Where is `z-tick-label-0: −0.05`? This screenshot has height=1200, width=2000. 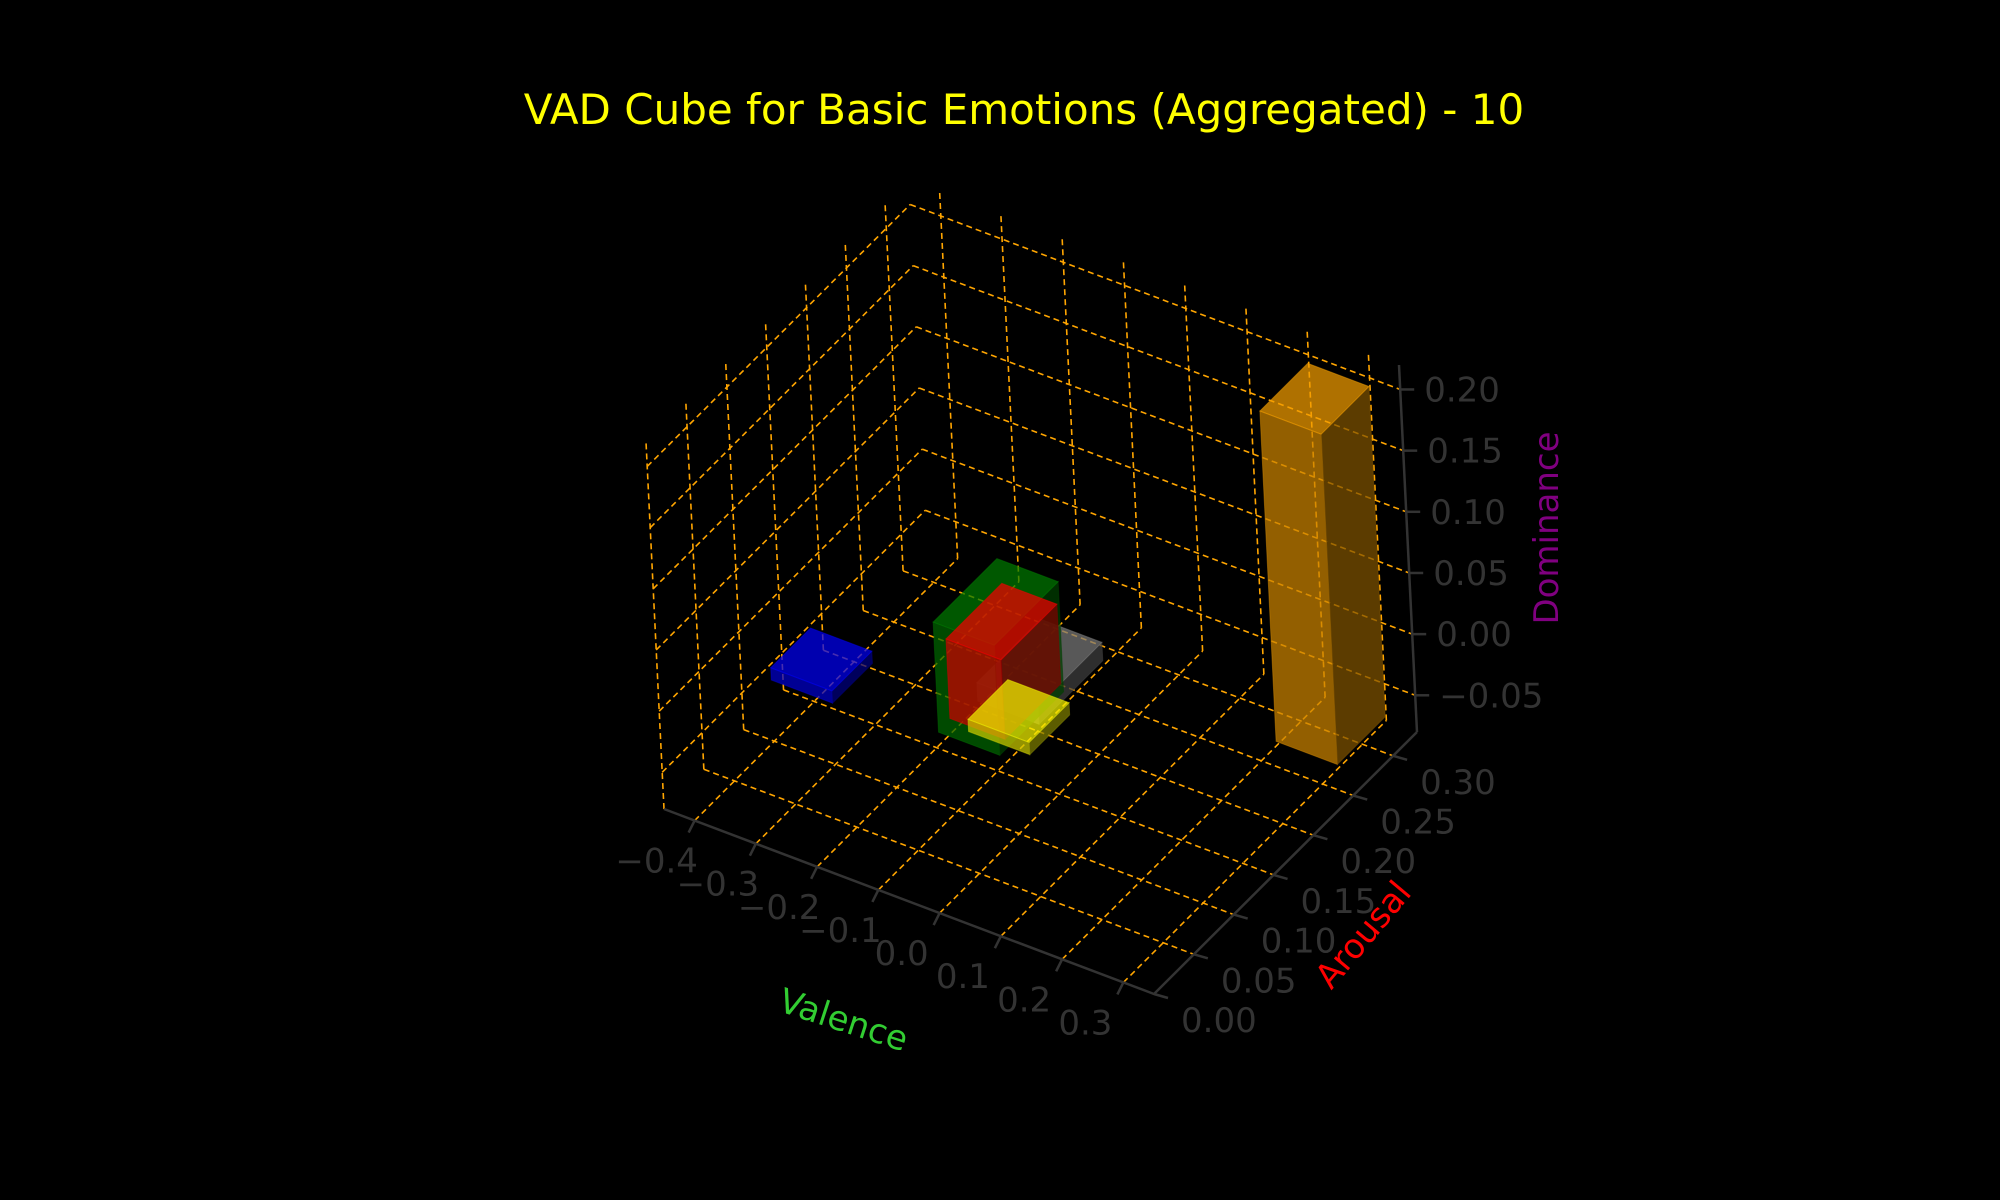
z-tick-label-0: −0.05 is located at coordinates (1491, 696).